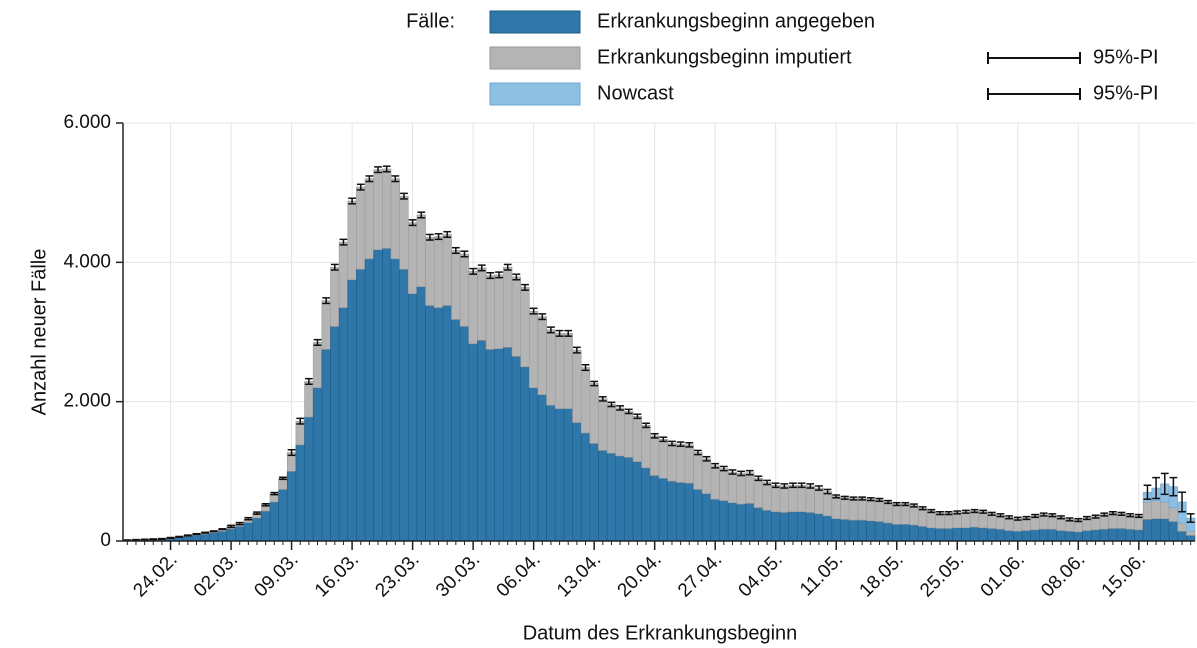 The width and height of the screenshot is (1197, 648). Describe the element at coordinates (942, 575) in the screenshot. I see `x-tick-label: 25.05.` at that location.